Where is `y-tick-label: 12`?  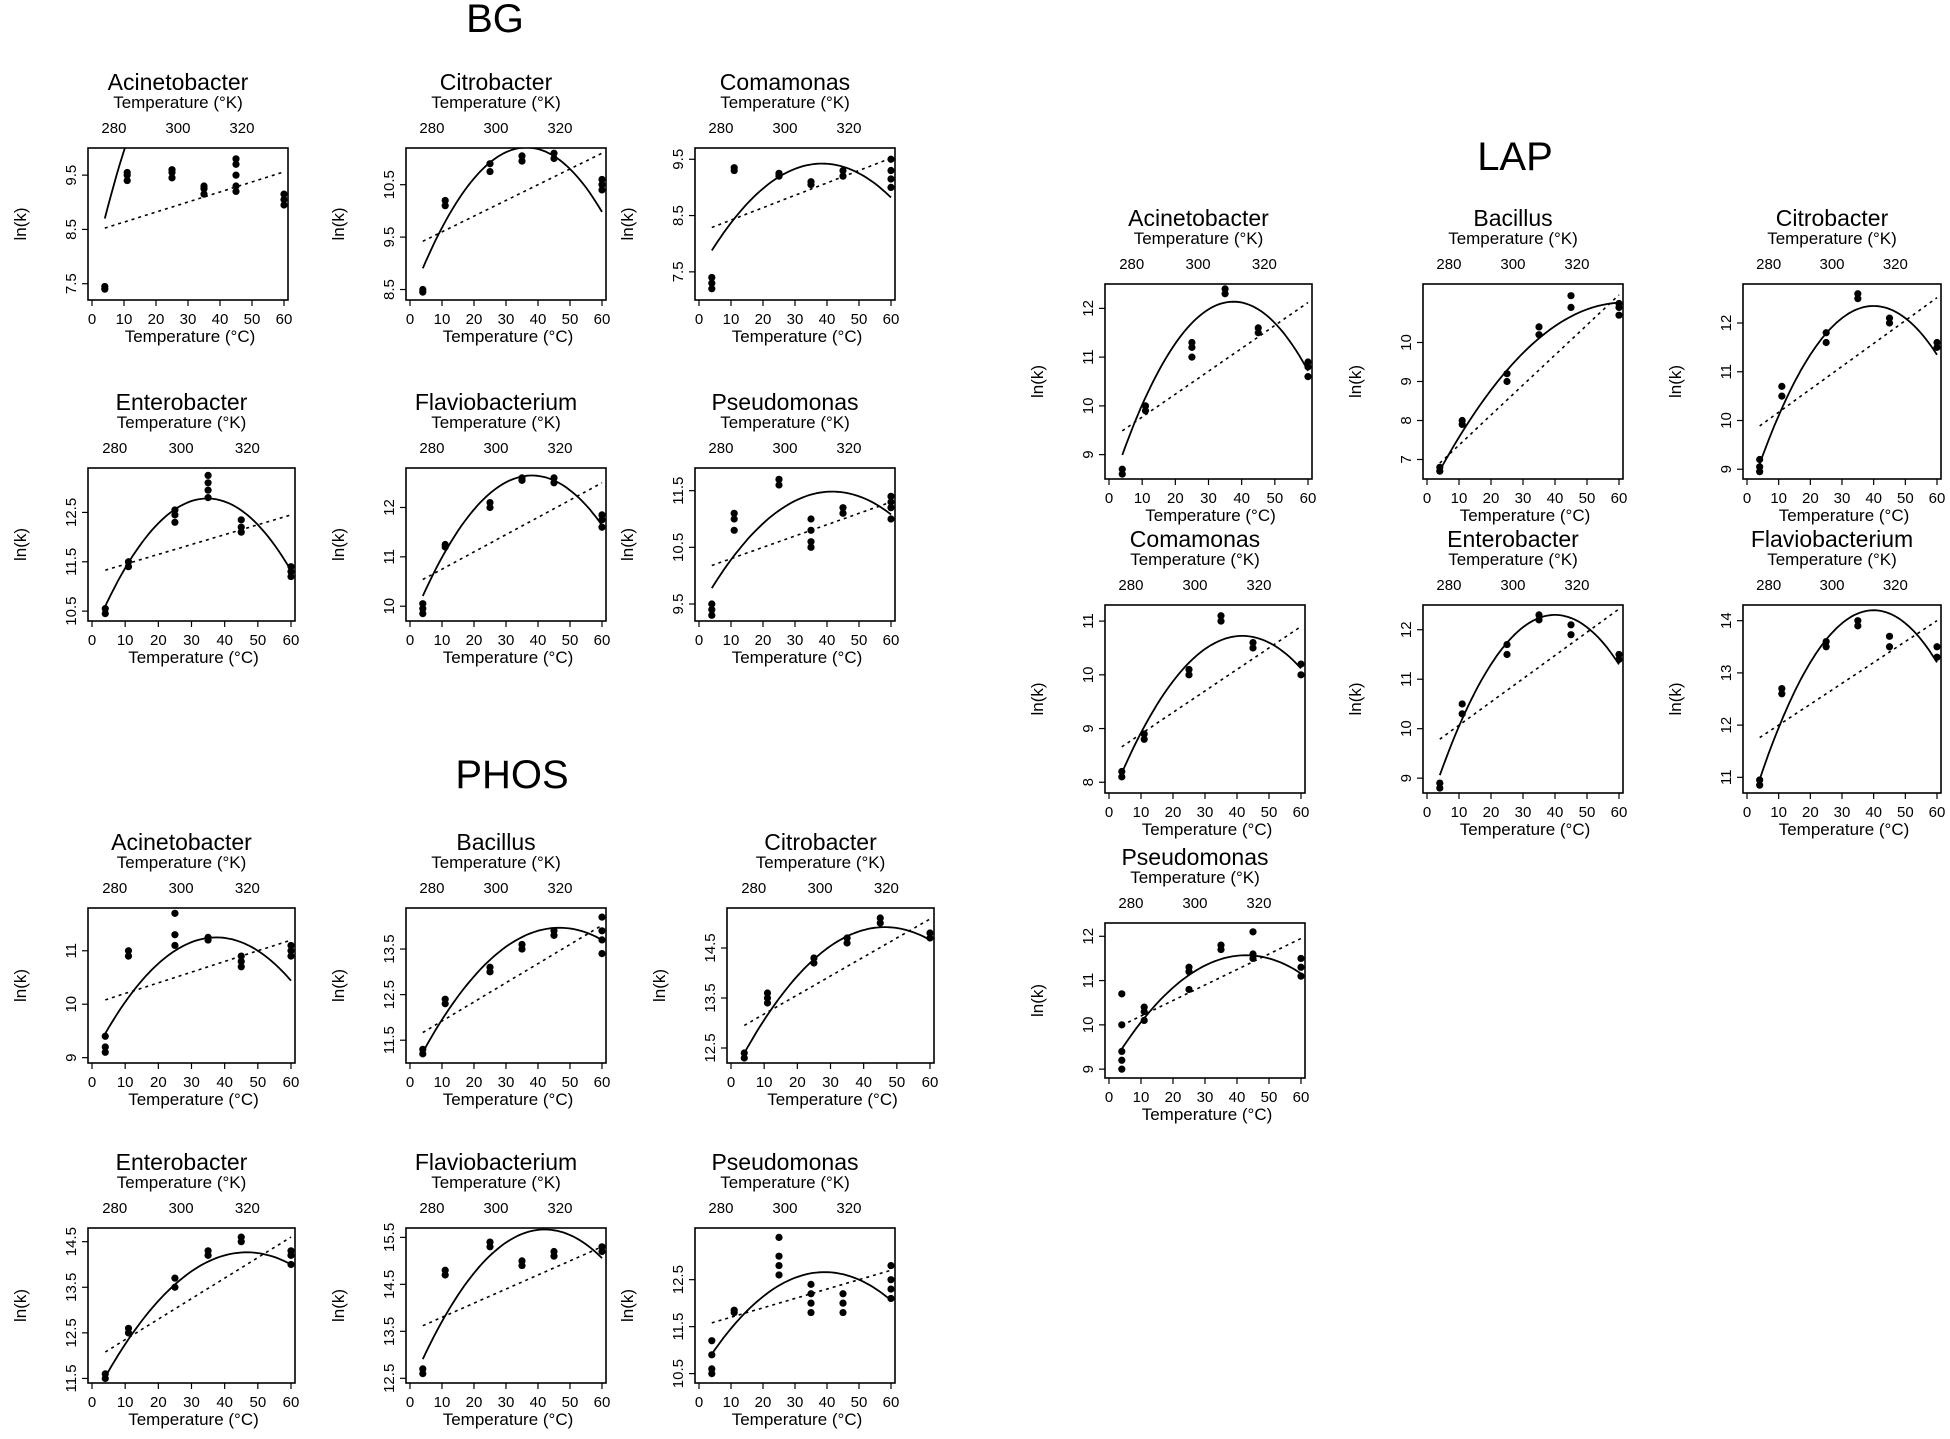 y-tick-label: 12 is located at coordinates (389, 507).